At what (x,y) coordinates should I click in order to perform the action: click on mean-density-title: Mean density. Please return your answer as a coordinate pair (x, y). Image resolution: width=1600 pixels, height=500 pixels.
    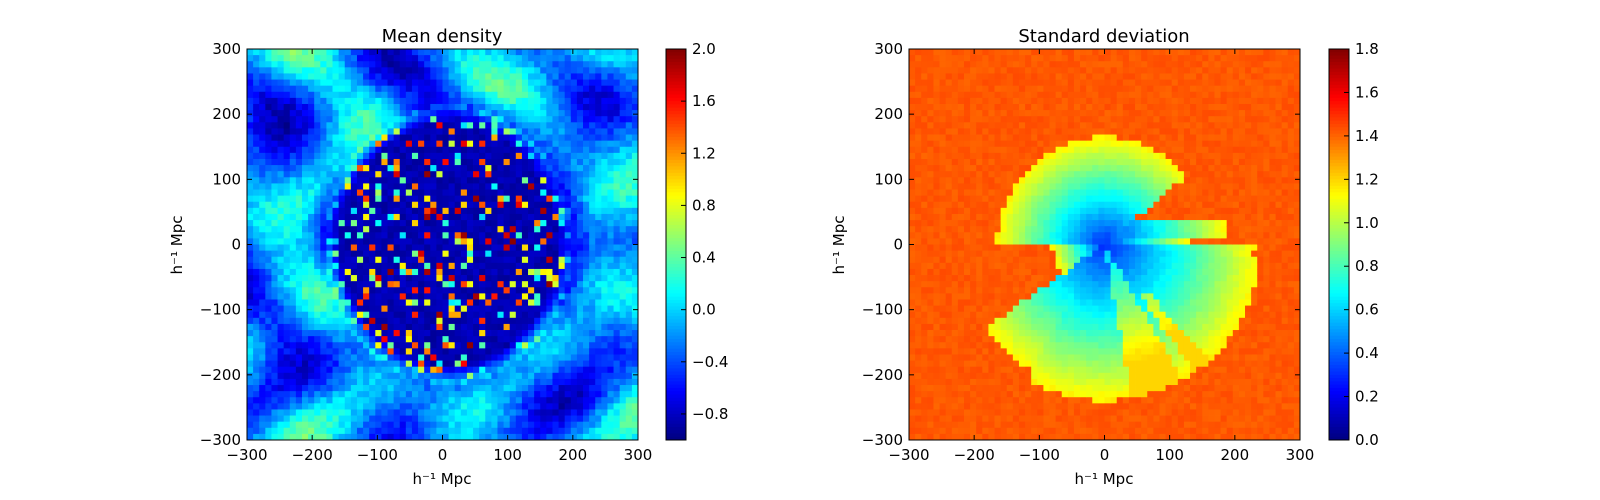
    Looking at the image, I should click on (442, 36).